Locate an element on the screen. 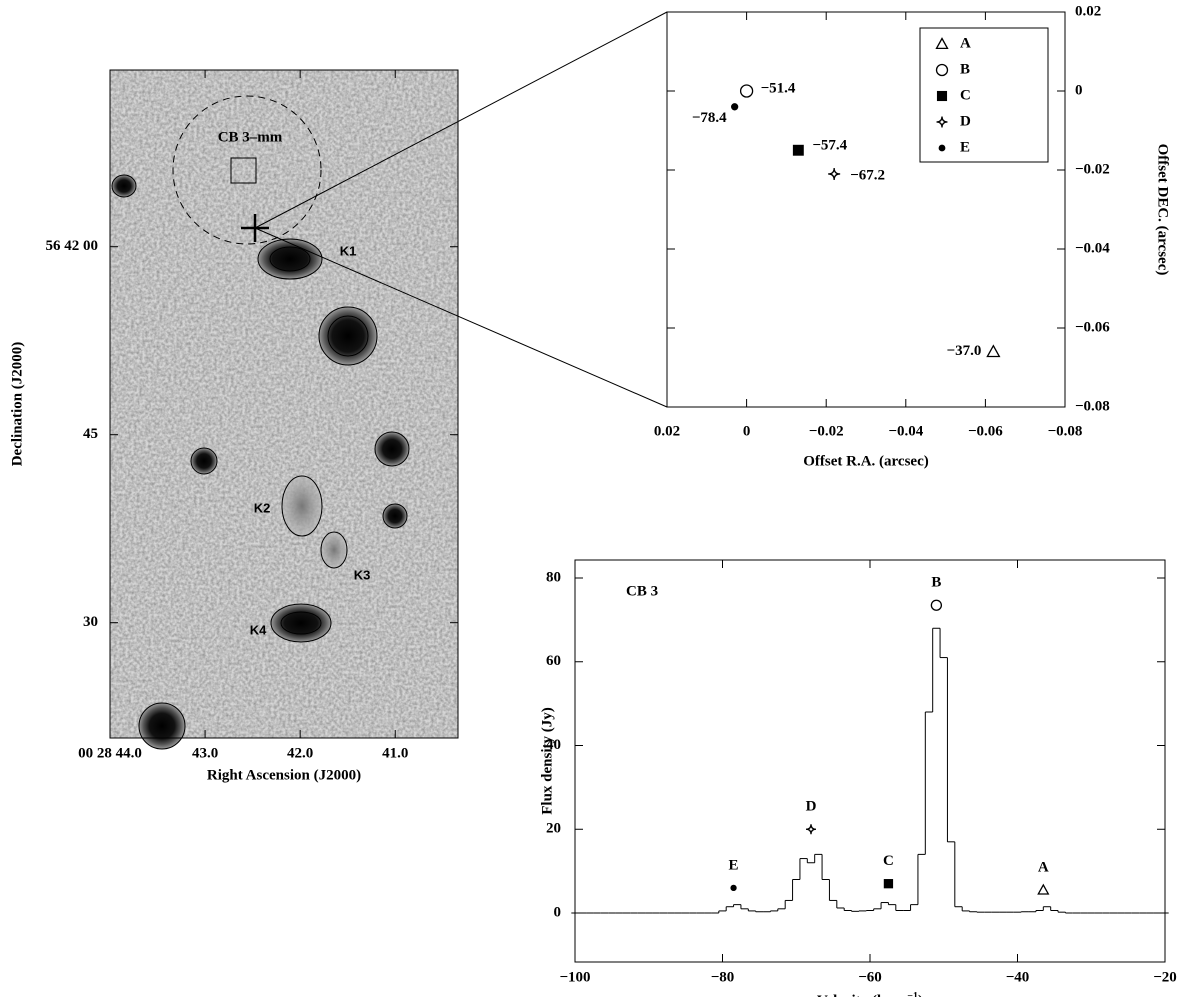 The width and height of the screenshot is (1179, 997). x-axis-title-part: −1 is located at coordinates (912, 994).